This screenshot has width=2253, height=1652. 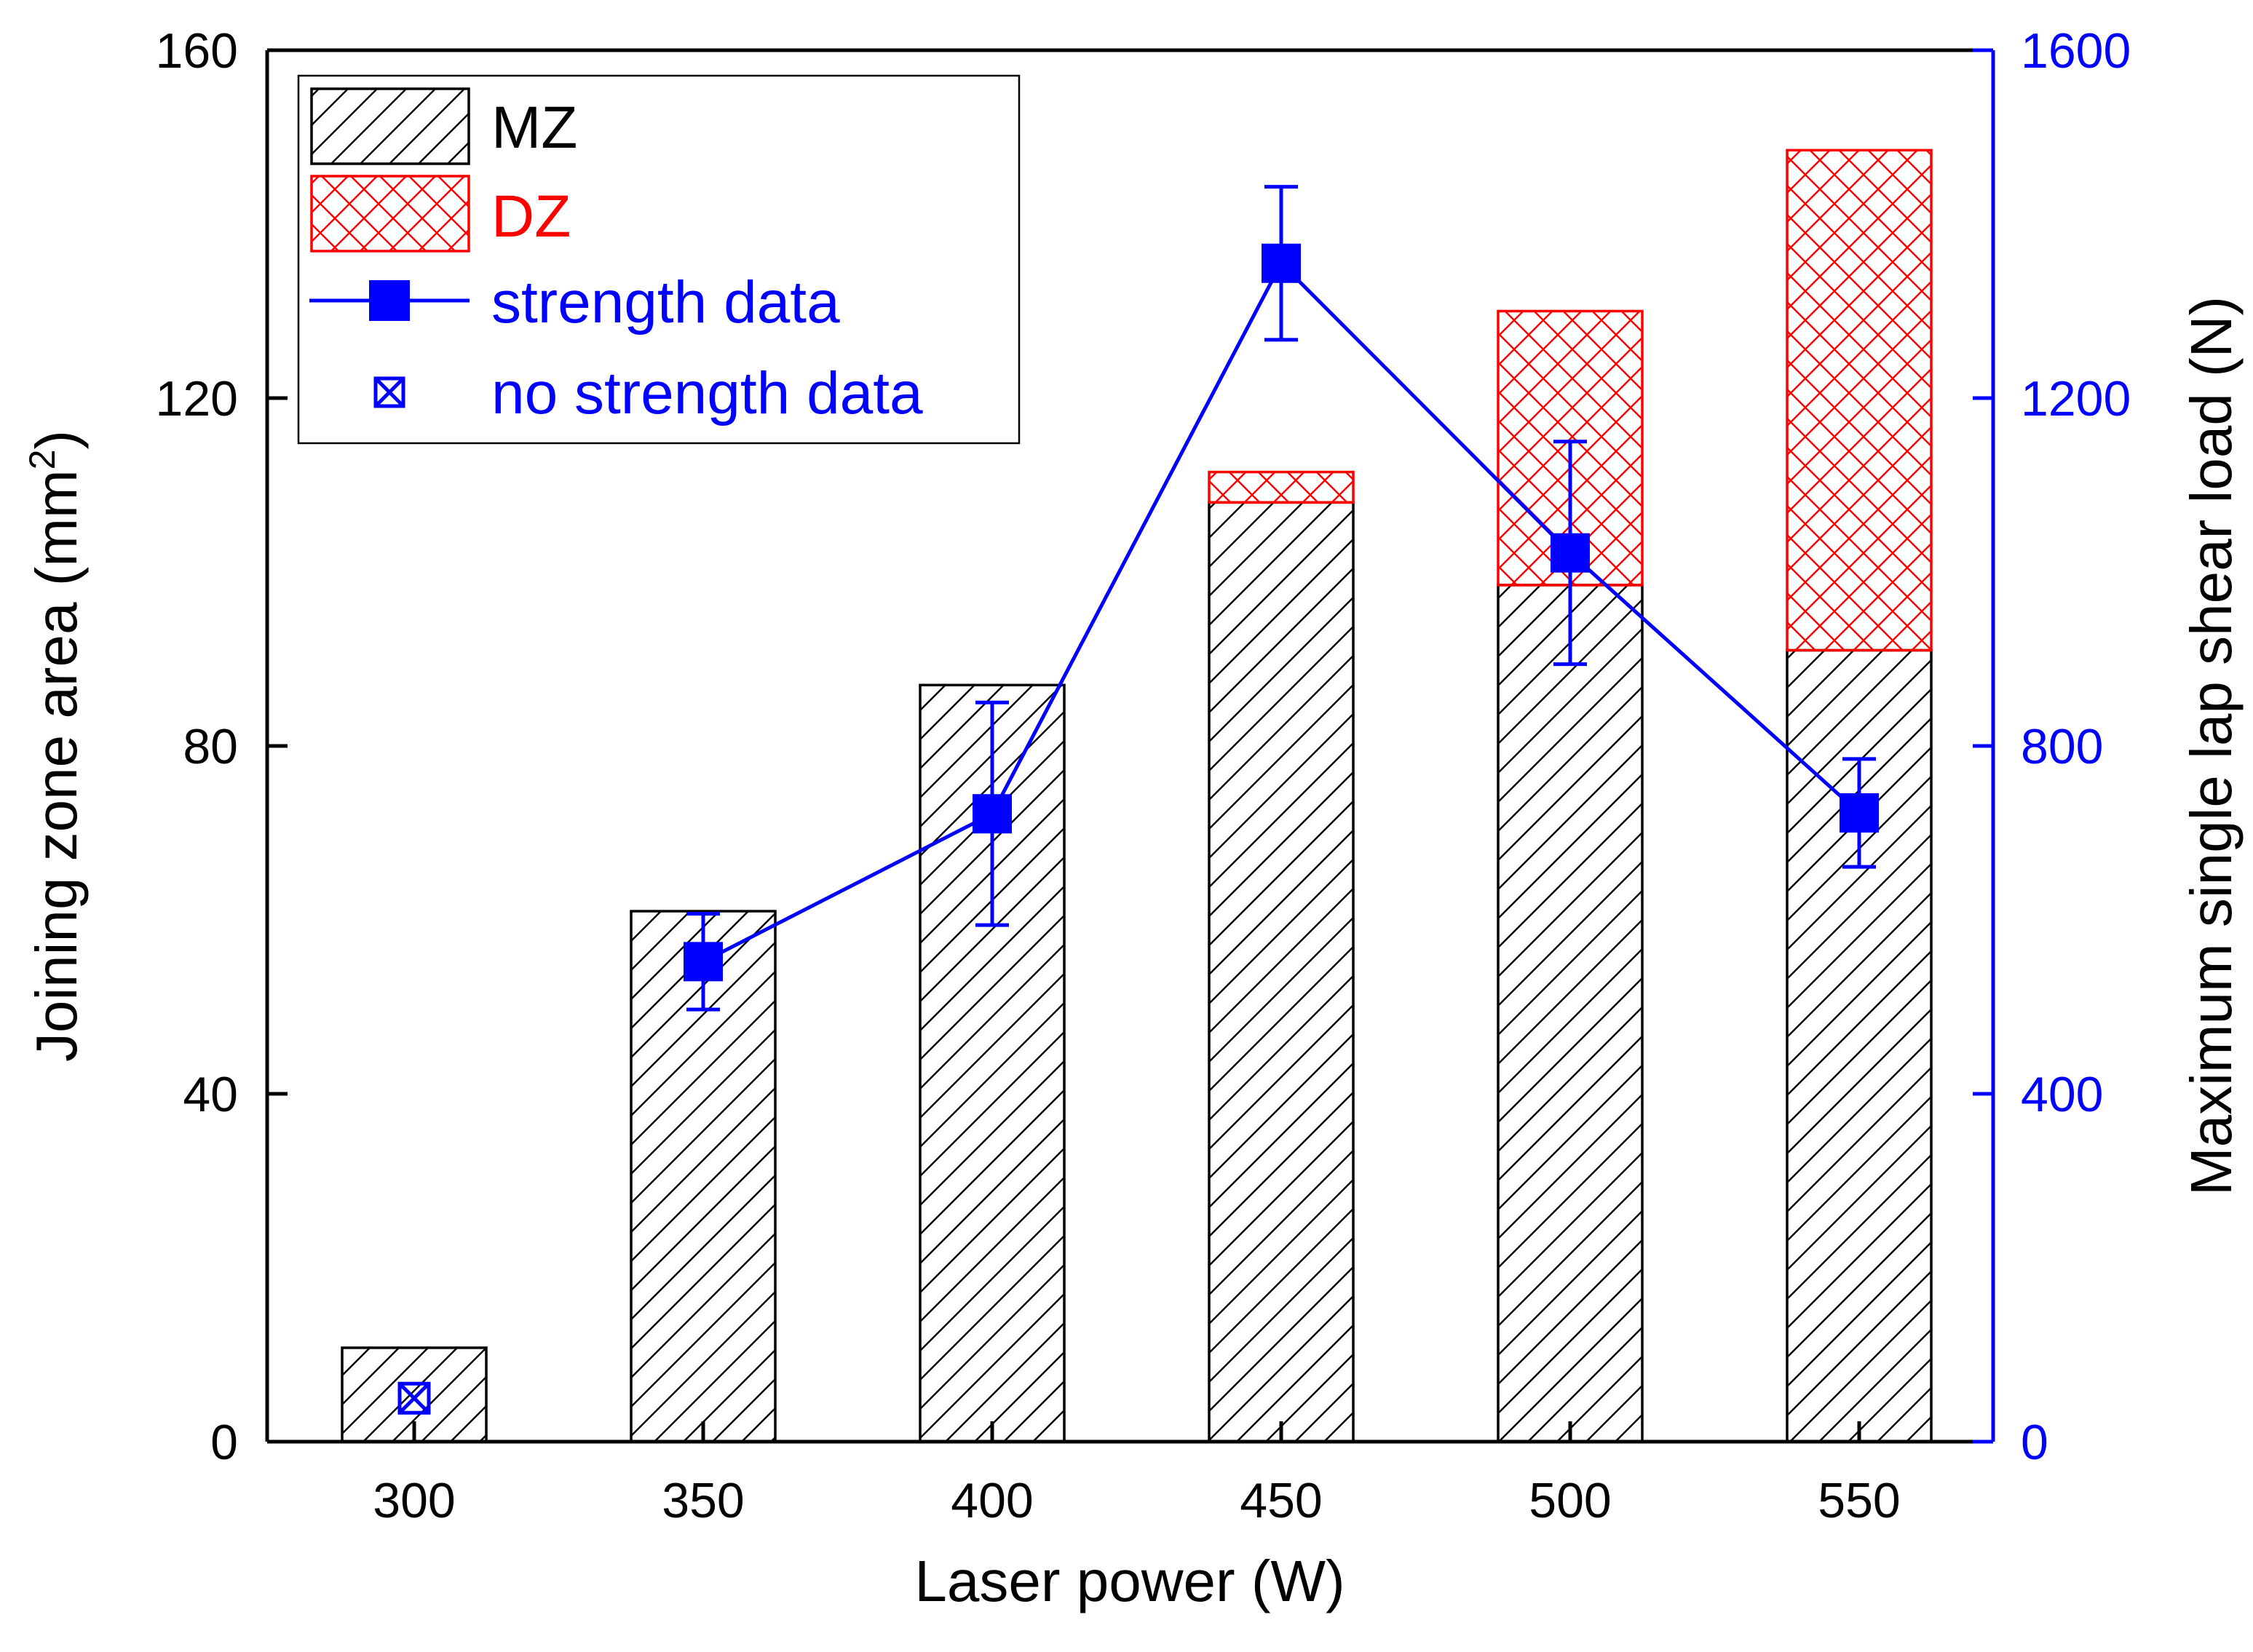 I want to click on legend: MZ DZ strength data no strength data, so click(x=659, y=259).